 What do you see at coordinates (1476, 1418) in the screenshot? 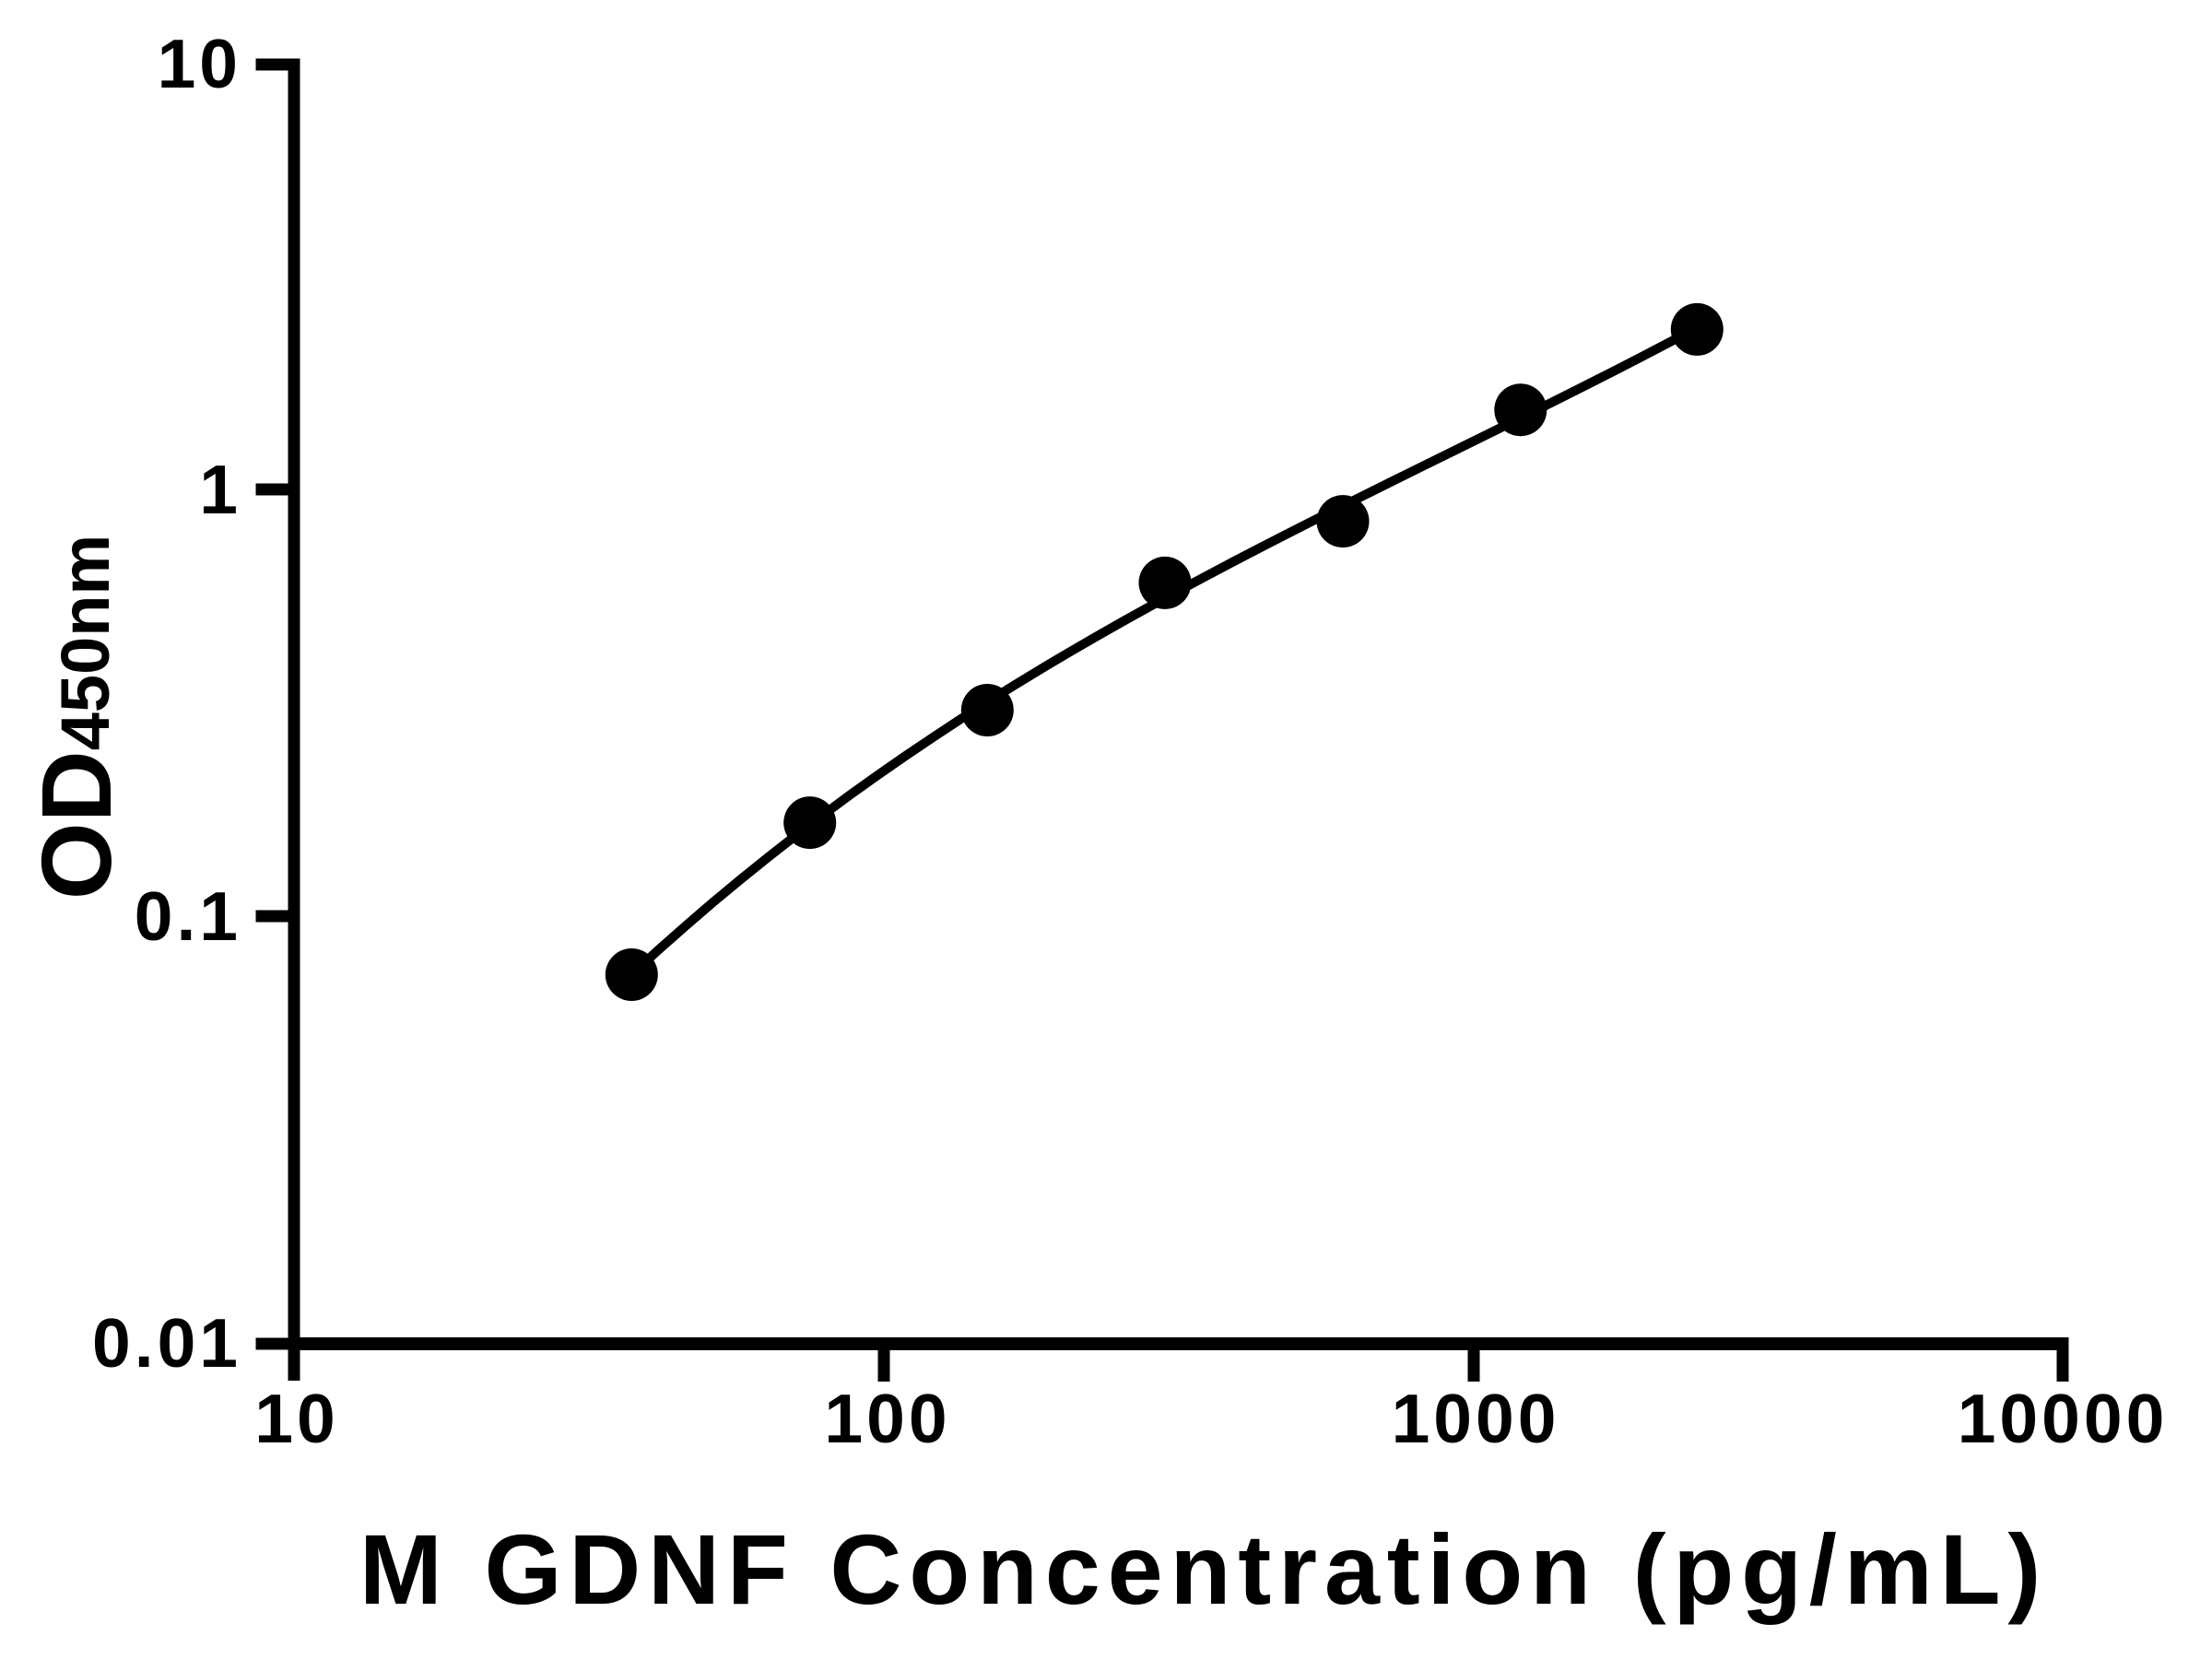
I see `svg-text: 1000` at bounding box center [1476, 1418].